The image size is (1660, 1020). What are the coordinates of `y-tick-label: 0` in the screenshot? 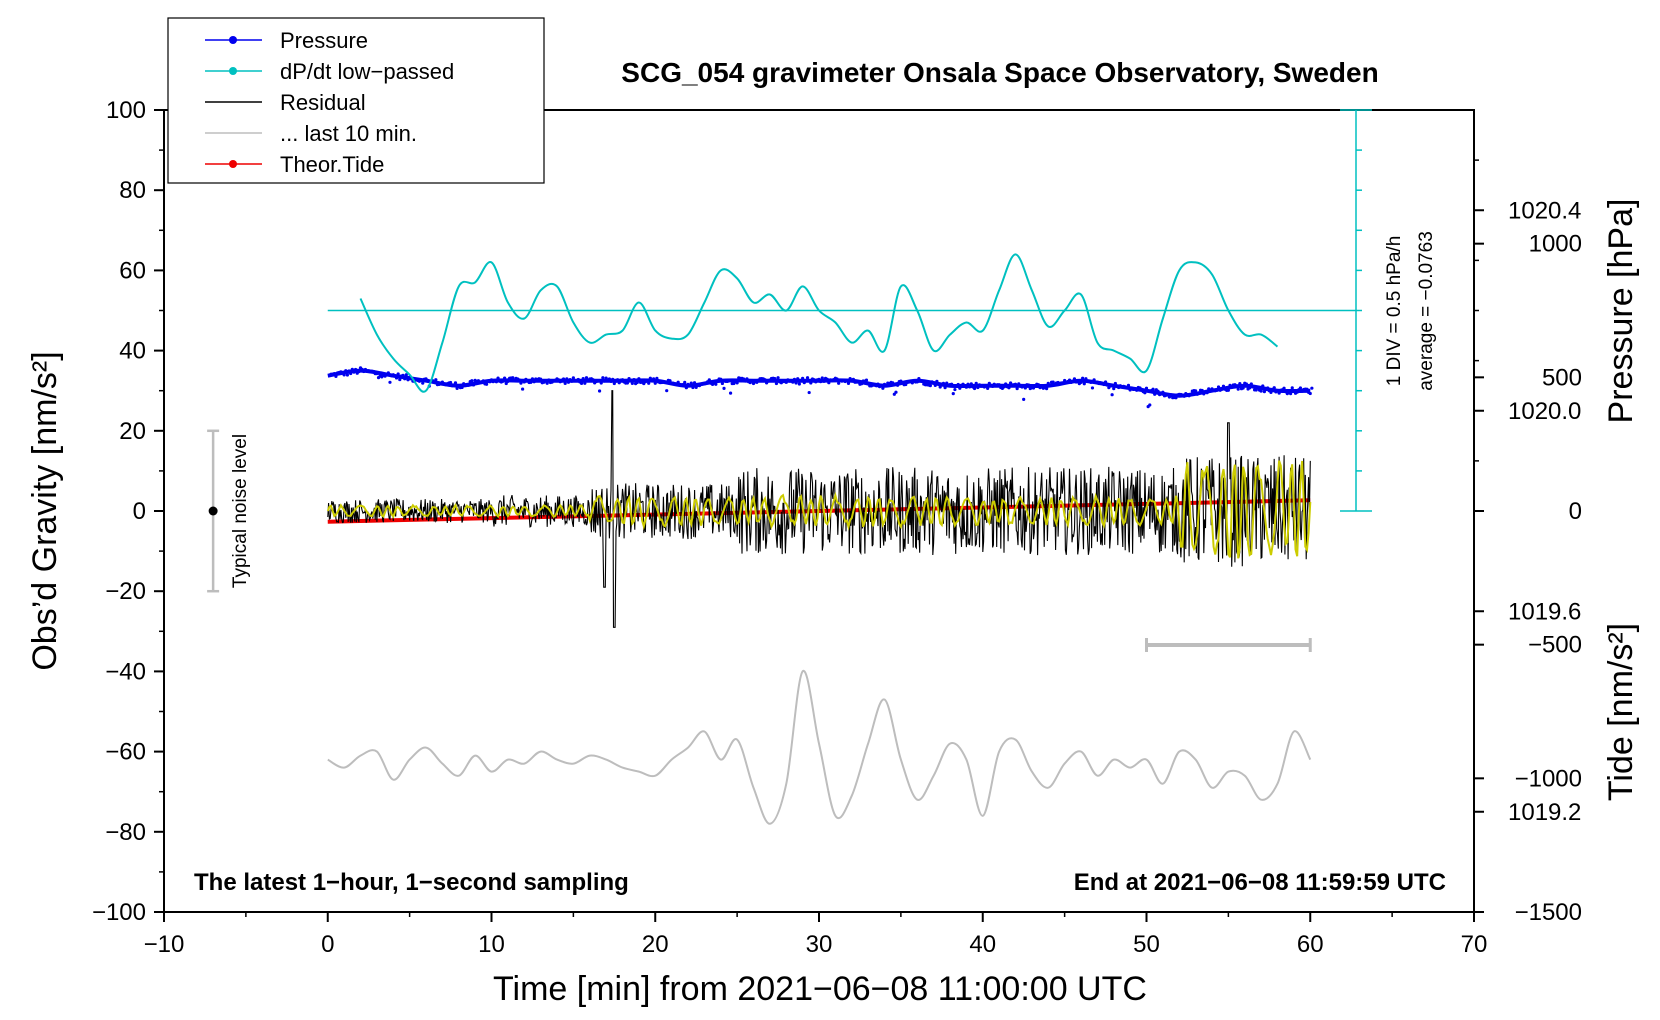 It's located at (139, 511).